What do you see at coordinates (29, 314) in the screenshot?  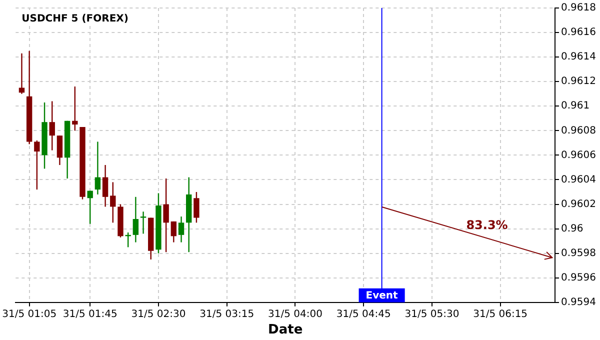 I see `x-tick-label: 31/5 01:05` at bounding box center [29, 314].